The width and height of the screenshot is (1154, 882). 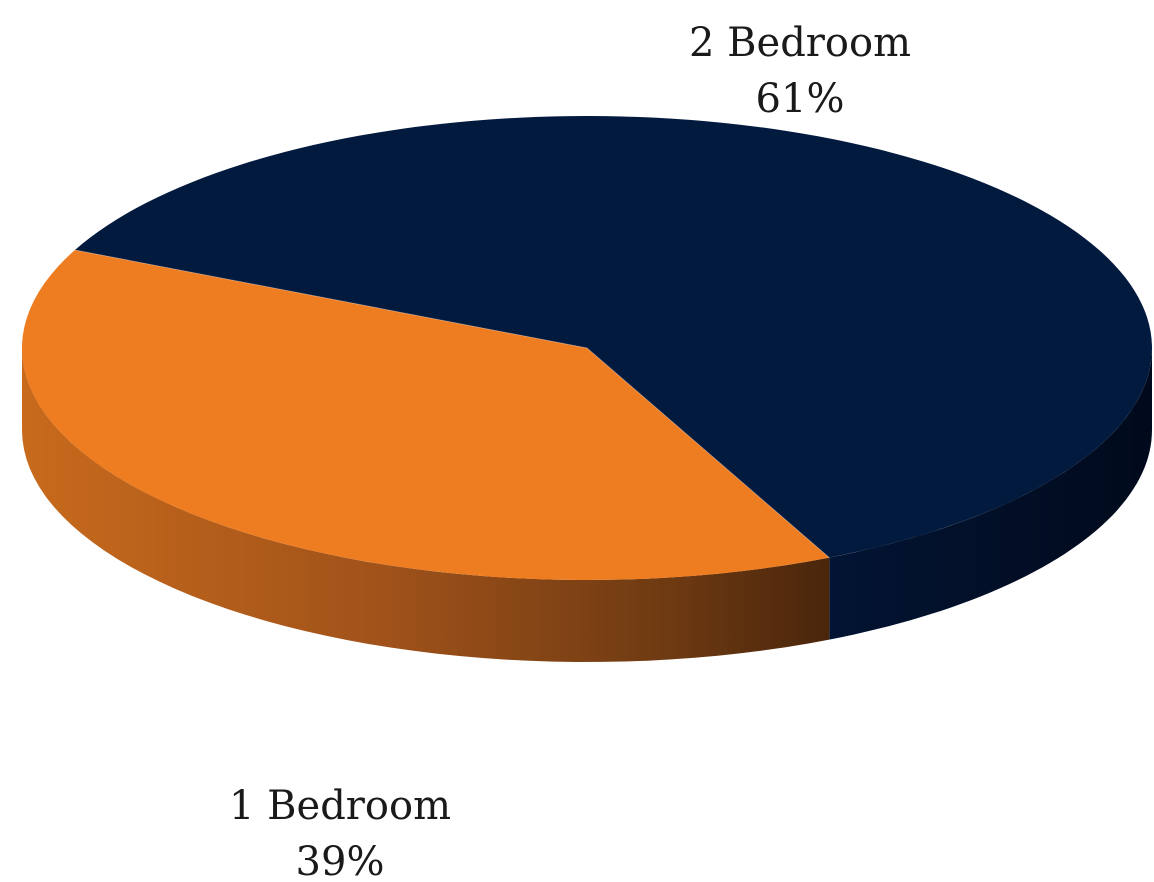 I want to click on slice-name-2-bedroom: 2 Bedroom, so click(x=800, y=43).